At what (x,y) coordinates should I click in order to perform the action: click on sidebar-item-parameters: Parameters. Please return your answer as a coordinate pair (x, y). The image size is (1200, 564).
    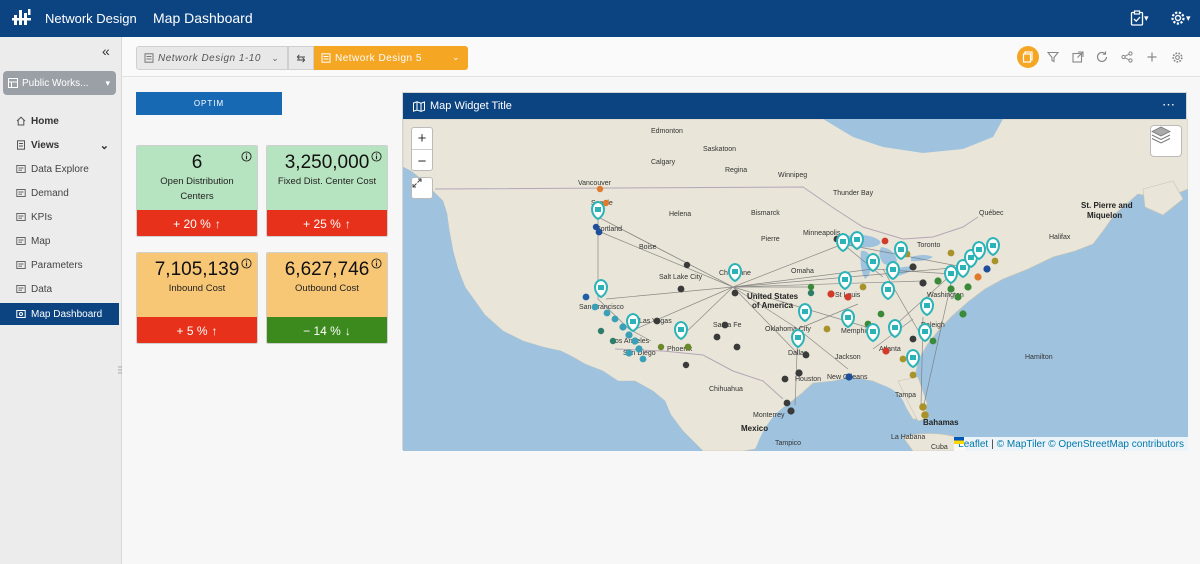
    Looking at the image, I should click on (59, 265).